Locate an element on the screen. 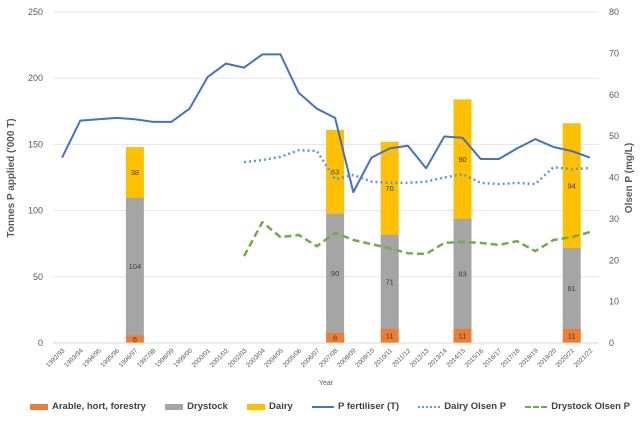  y-right-tick-label: 30 is located at coordinates (614, 219).